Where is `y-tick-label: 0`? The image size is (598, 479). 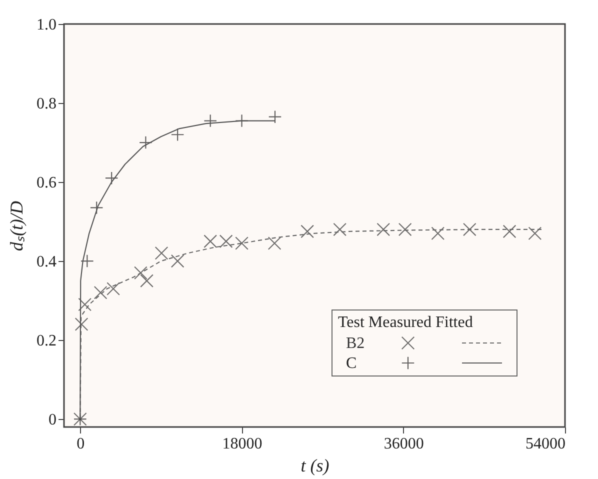
y-tick-label: 0 is located at coordinates (52, 420).